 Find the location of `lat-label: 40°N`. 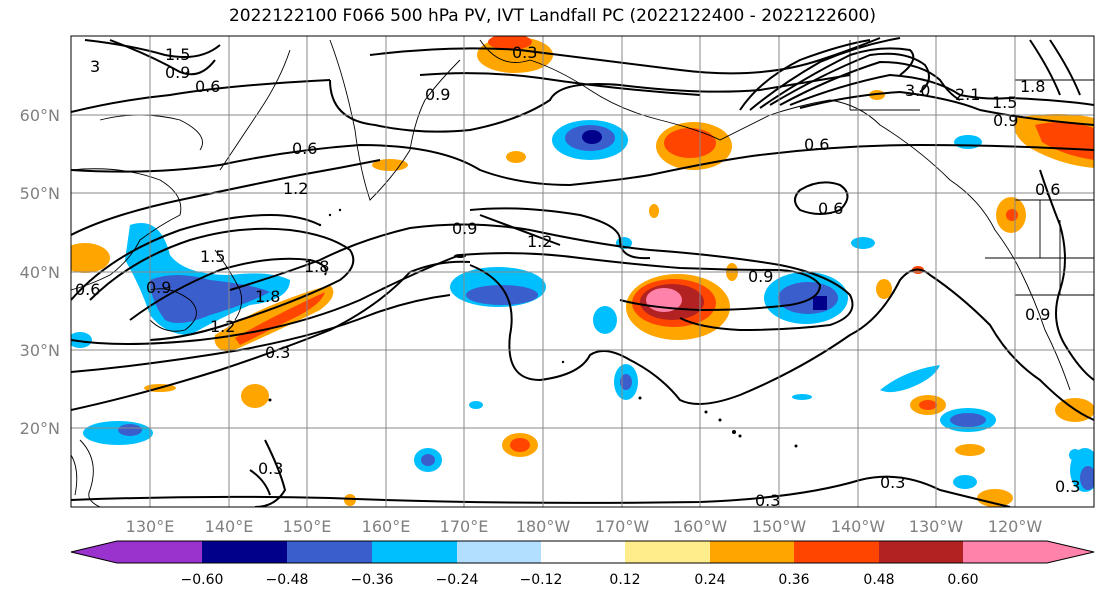

lat-label: 40°N is located at coordinates (40, 272).